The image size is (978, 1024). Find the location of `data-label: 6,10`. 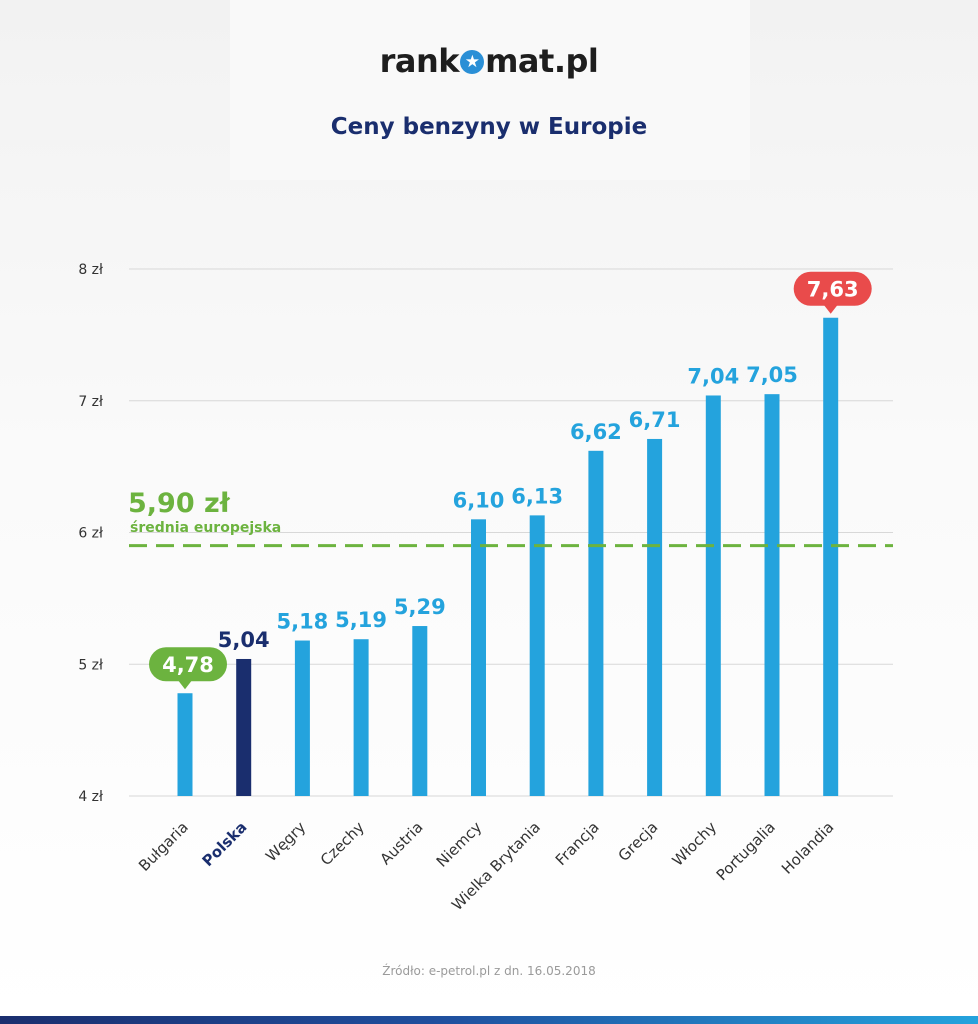

data-label: 6,10 is located at coordinates (479, 500).